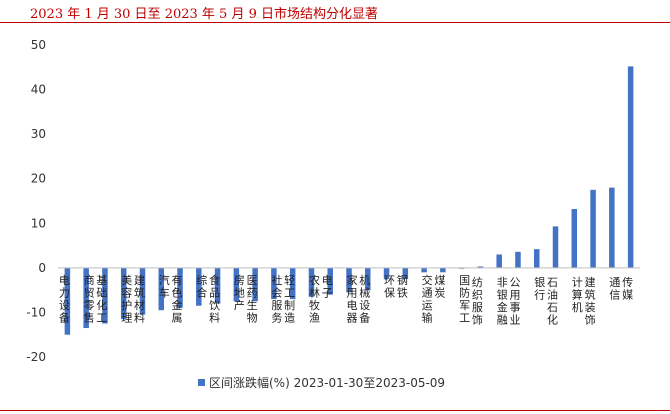 Image resolution: width=670 pixels, height=414 pixels. I want to click on x-tick-label: 美容护理, so click(126, 299).